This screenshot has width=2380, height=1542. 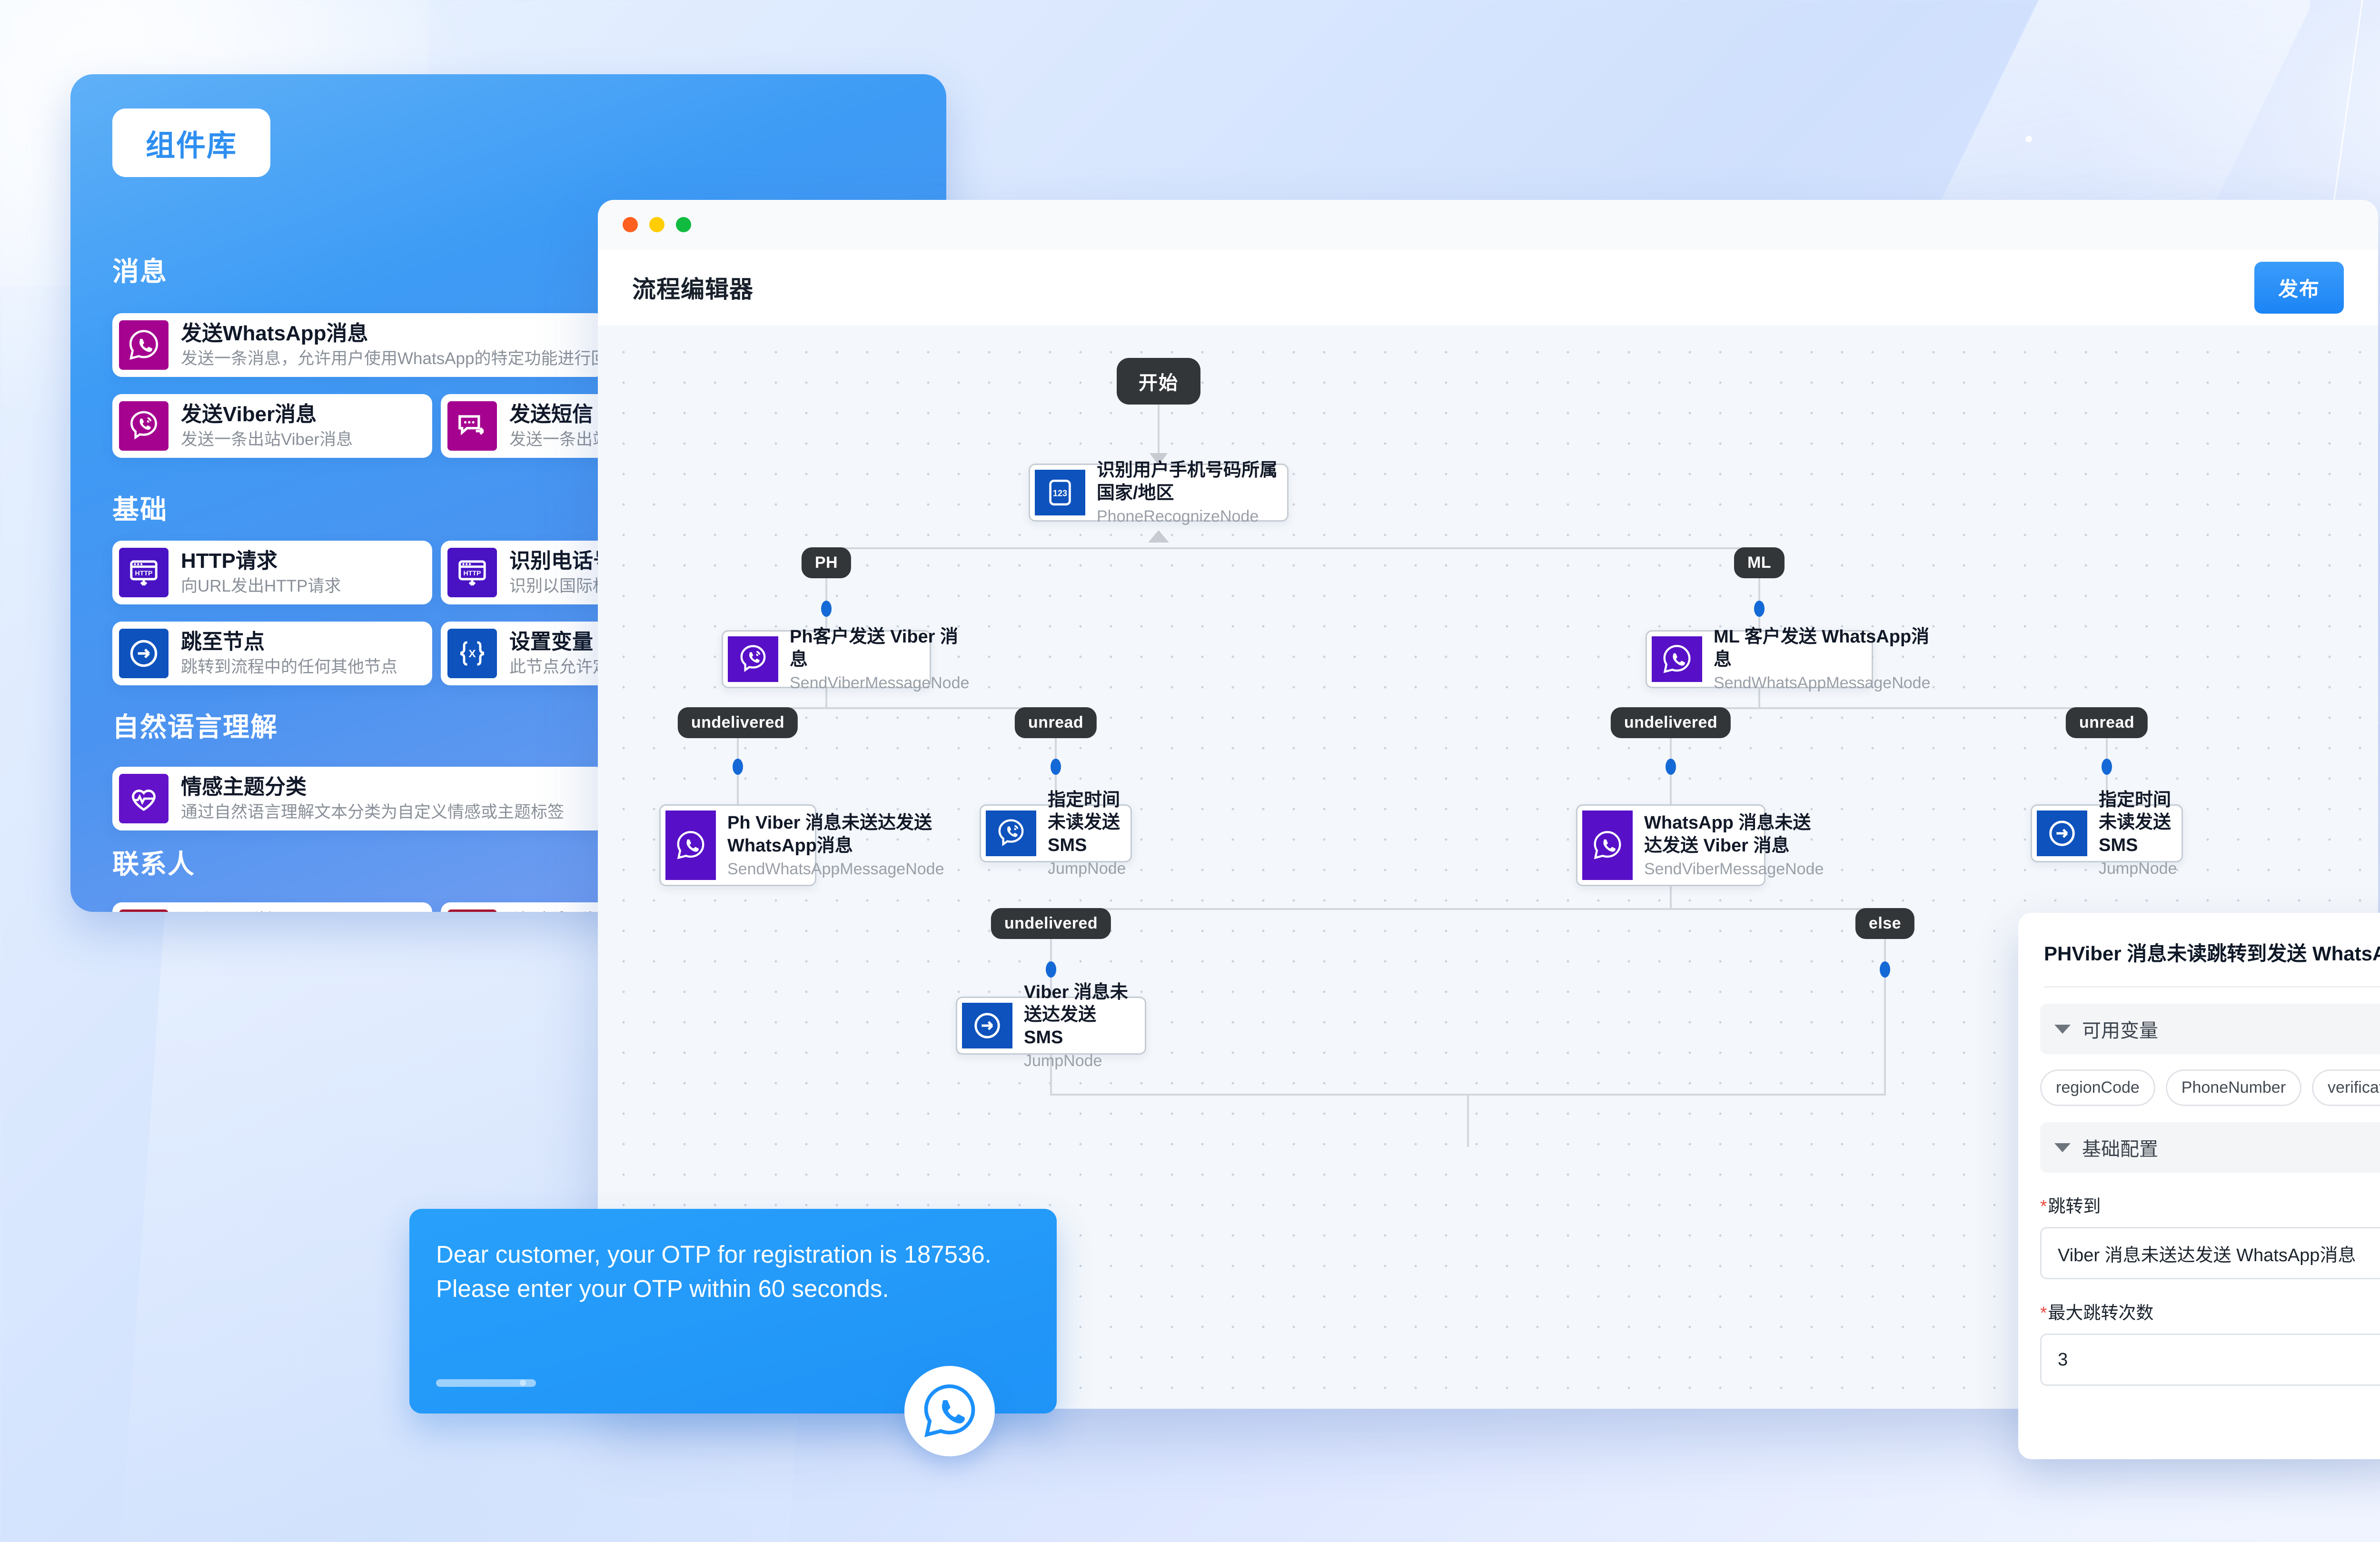 I want to click on publish-button: 发布, so click(x=2299, y=288).